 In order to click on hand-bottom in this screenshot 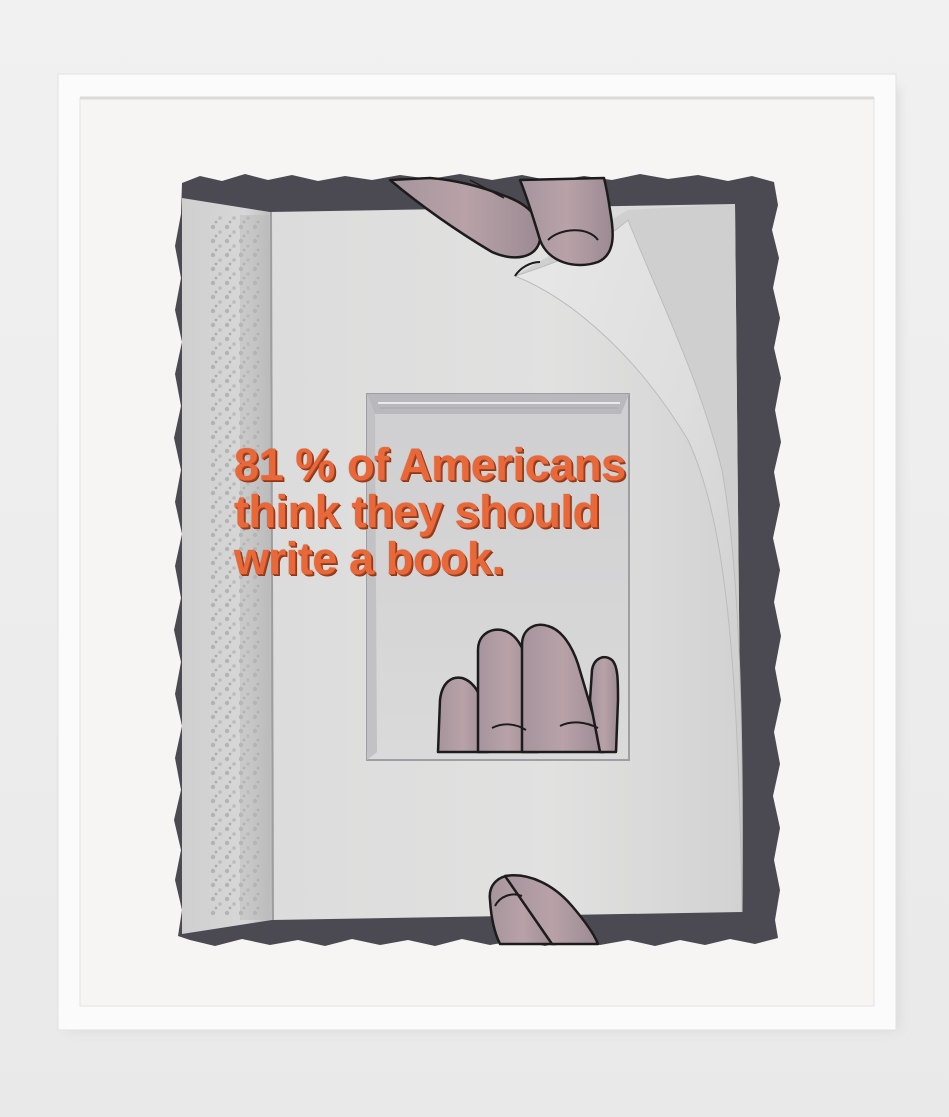, I will do `click(544, 910)`.